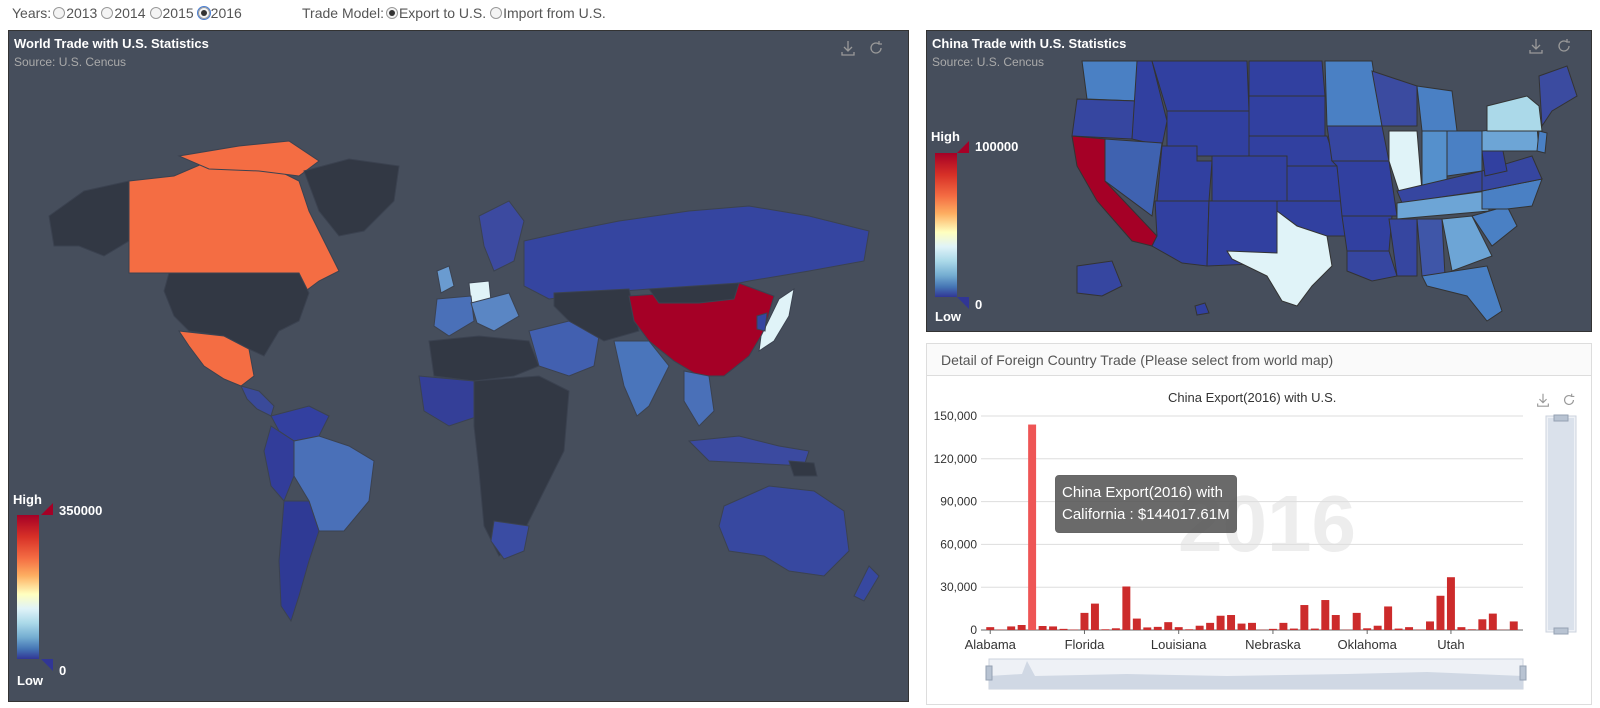  I want to click on state-arkansas, so click(1367, 233).